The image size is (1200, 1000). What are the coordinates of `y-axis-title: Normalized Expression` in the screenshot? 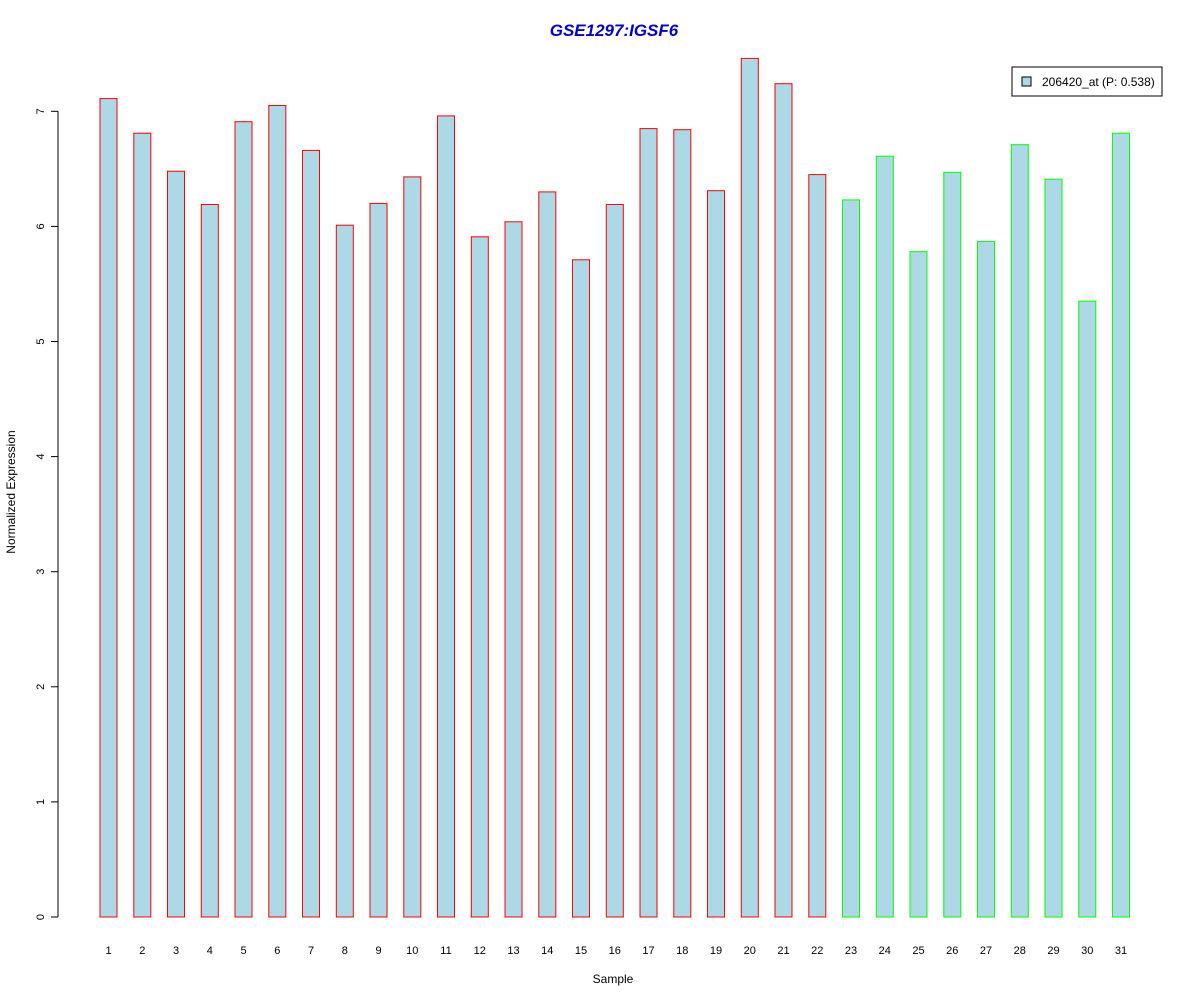 It's located at (11, 491).